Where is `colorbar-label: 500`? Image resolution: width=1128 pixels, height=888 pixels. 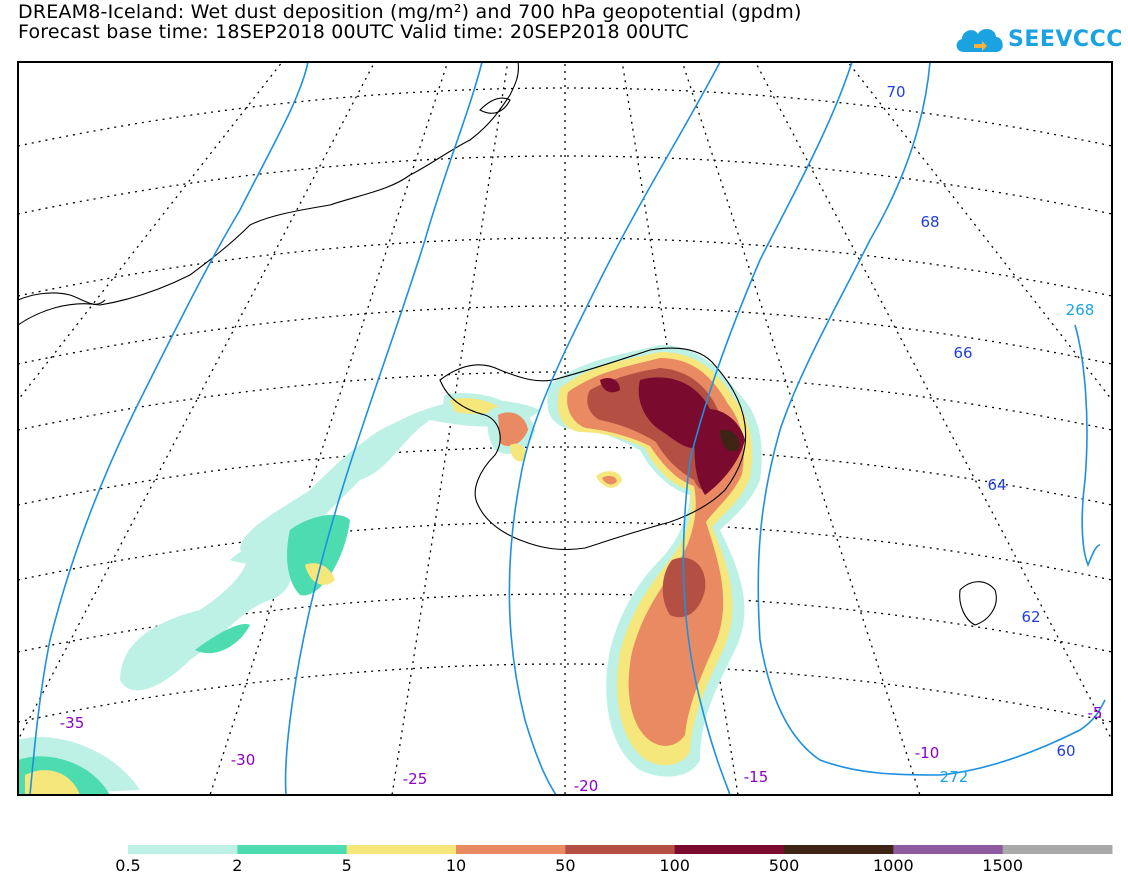 colorbar-label: 500 is located at coordinates (784, 865).